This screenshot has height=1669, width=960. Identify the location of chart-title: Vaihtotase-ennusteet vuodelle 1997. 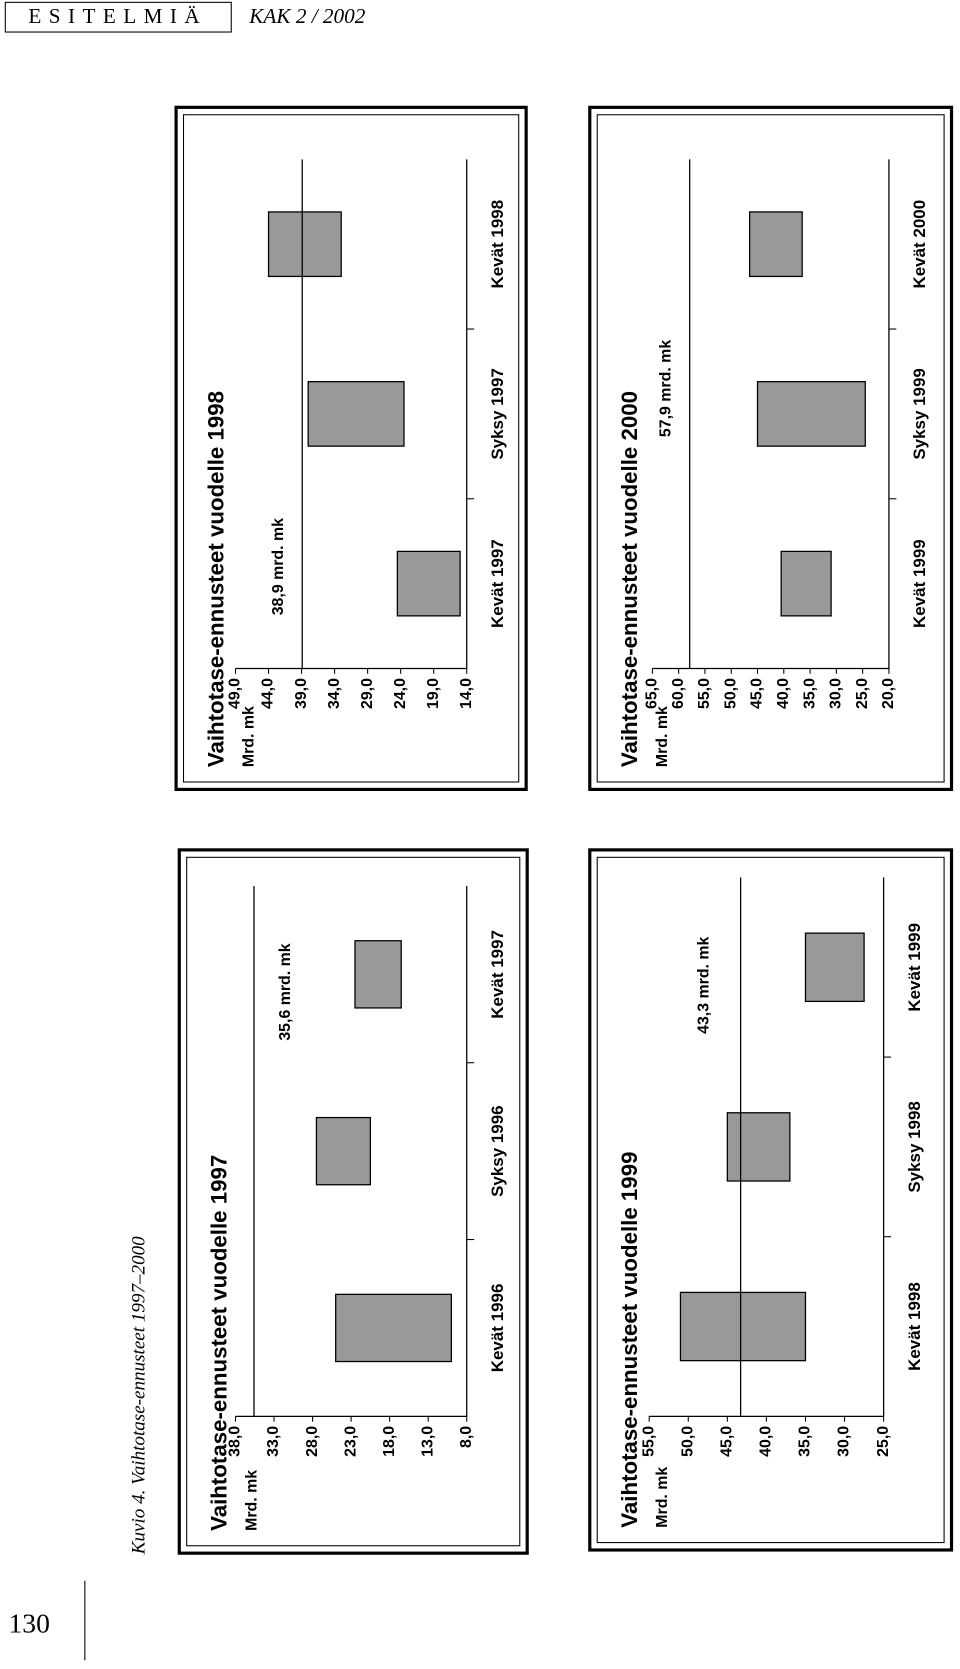
(219, 1343).